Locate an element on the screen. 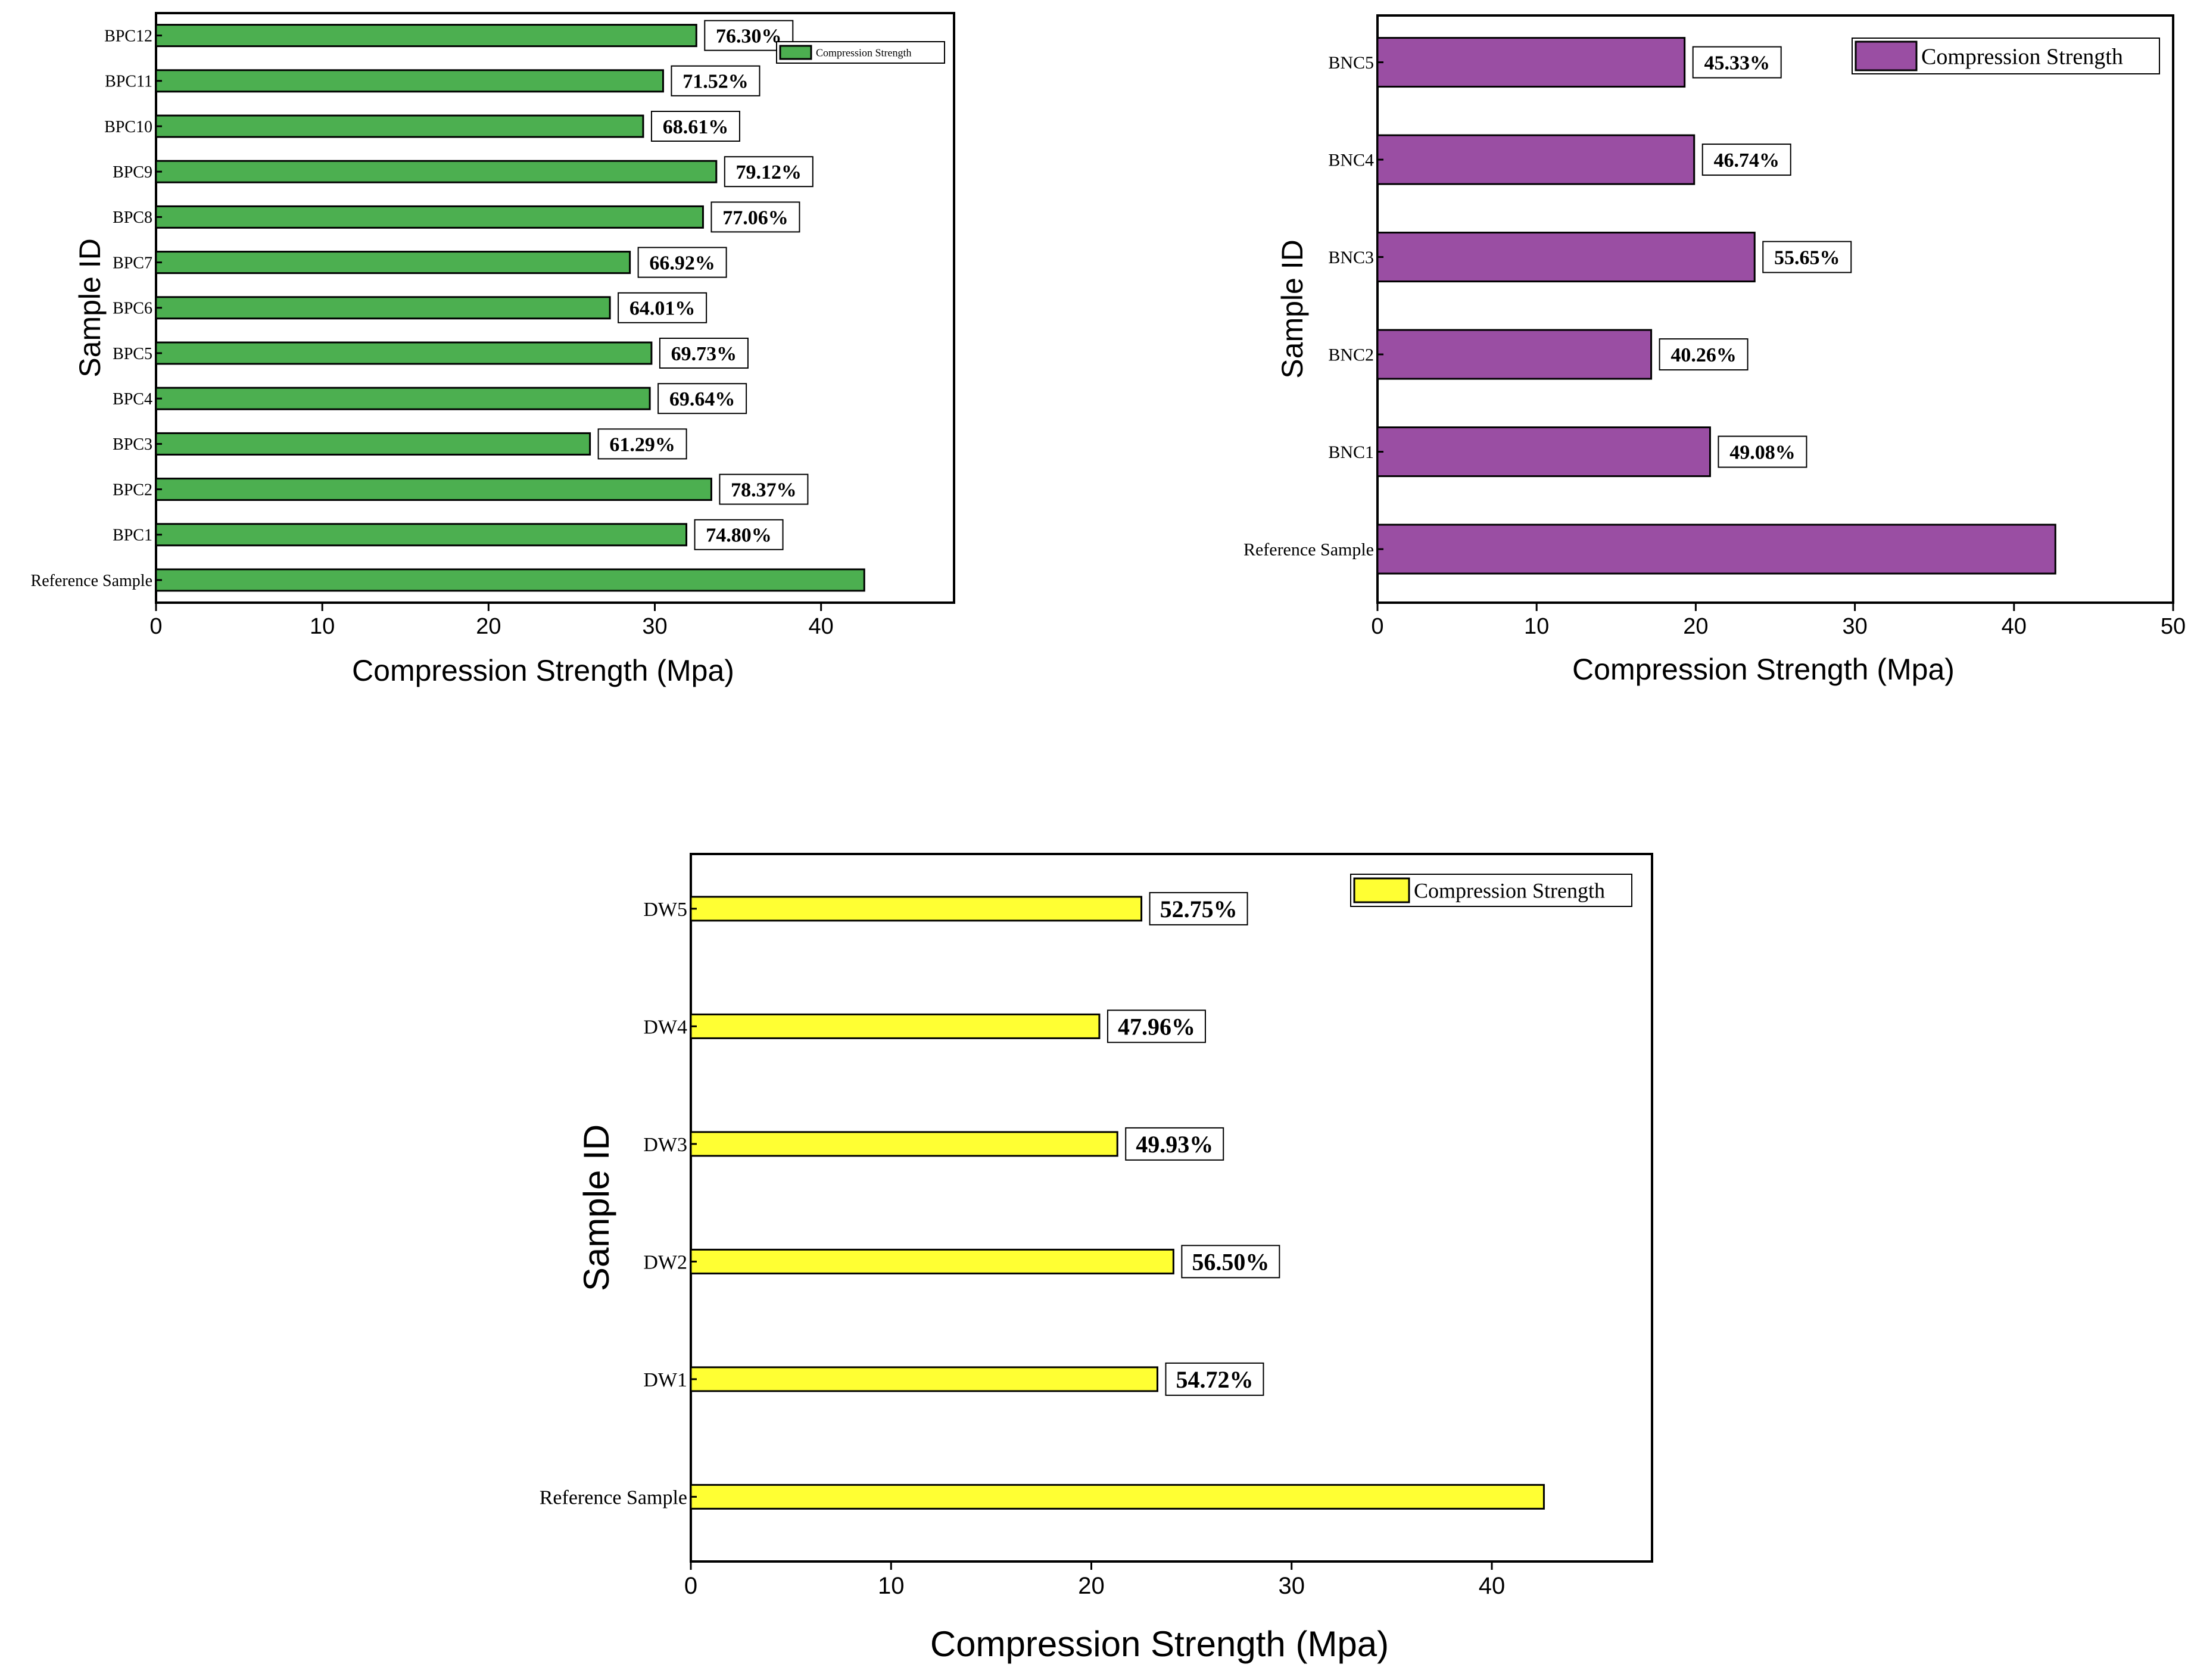  data-label: 45.33% is located at coordinates (1737, 63).